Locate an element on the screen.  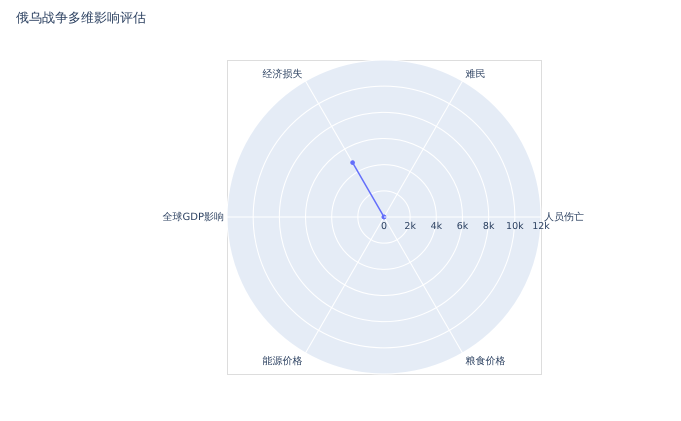
chart-title: 俄乌战争多维影响评估 is located at coordinates (81, 18).